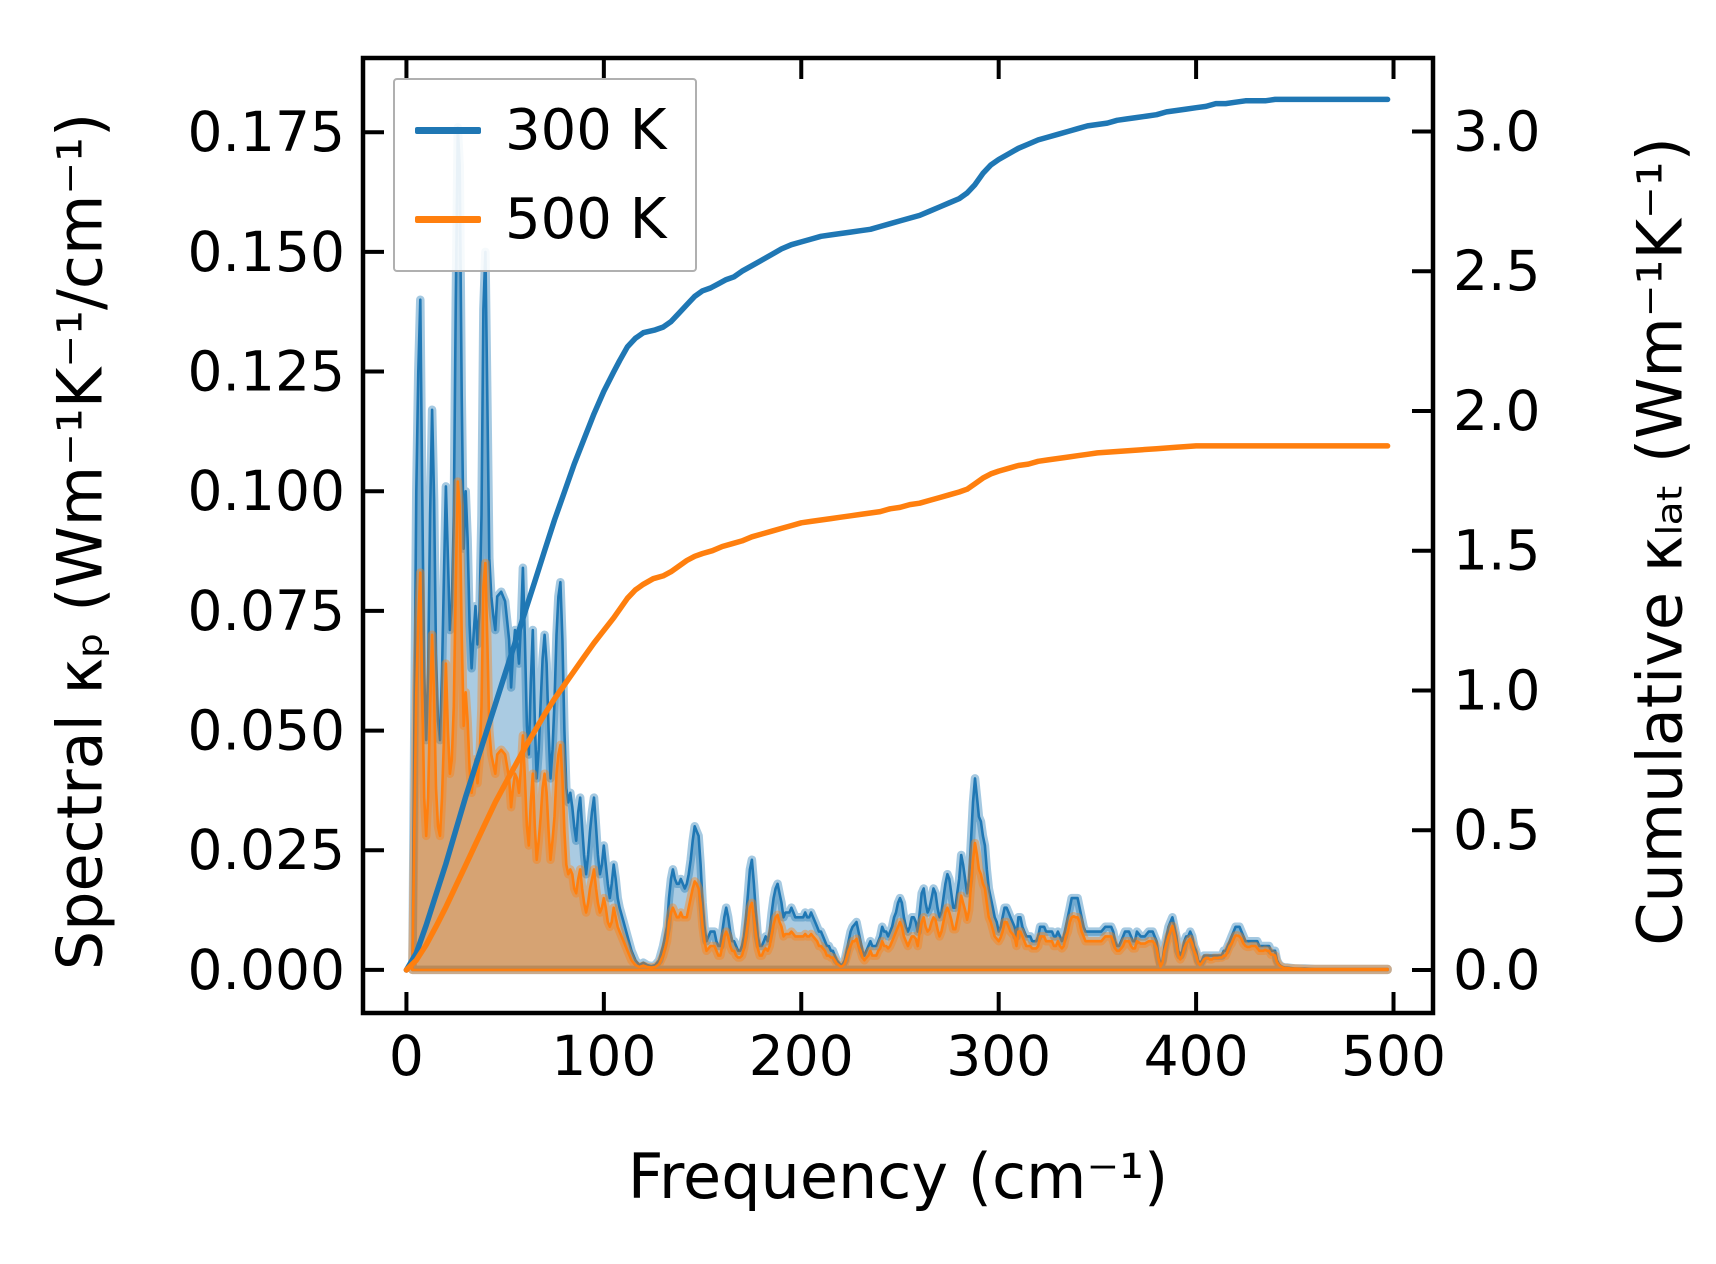 The image size is (1716, 1264). What do you see at coordinates (266, 491) in the screenshot?
I see `y-tick-label-left: 0.100` at bounding box center [266, 491].